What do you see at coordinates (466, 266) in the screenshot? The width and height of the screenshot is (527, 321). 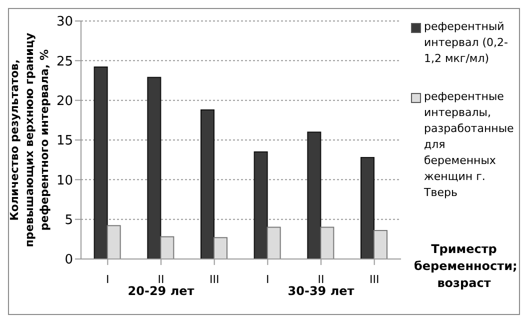 I see `x-axis-title: Триместр беременности; возраст` at bounding box center [466, 266].